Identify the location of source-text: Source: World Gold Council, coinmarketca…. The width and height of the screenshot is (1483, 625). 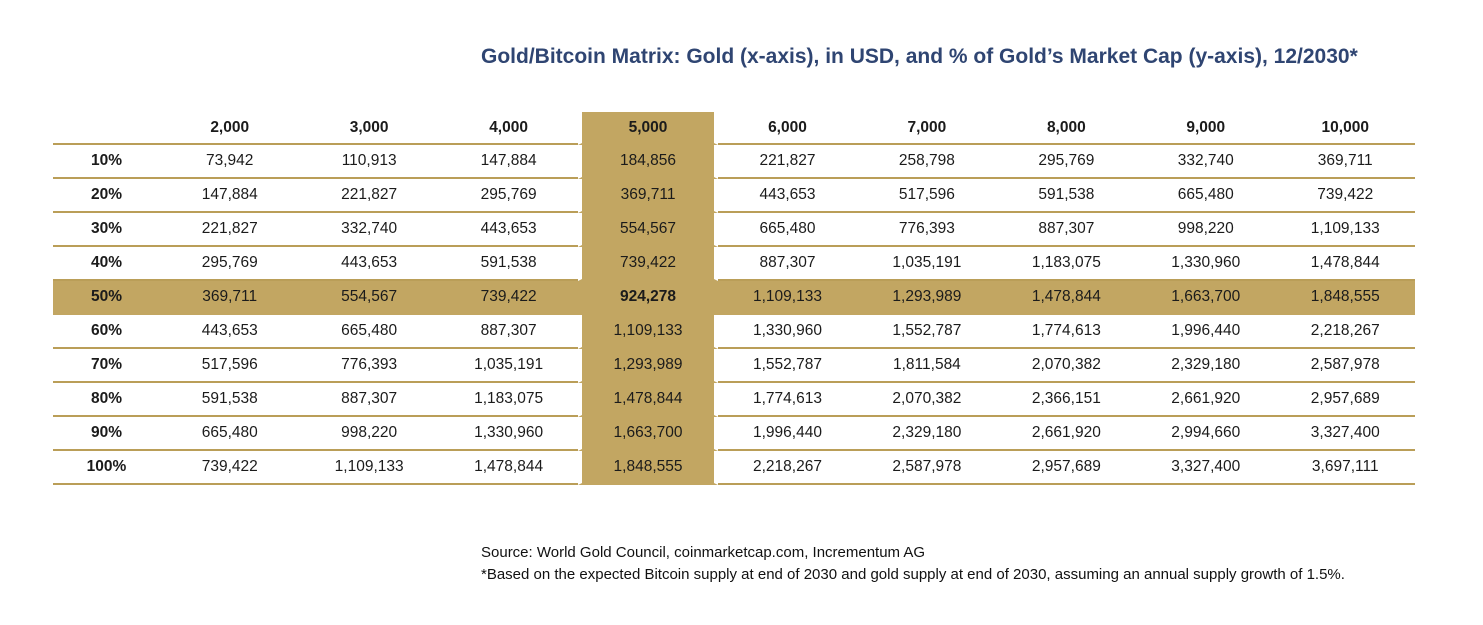
(703, 552).